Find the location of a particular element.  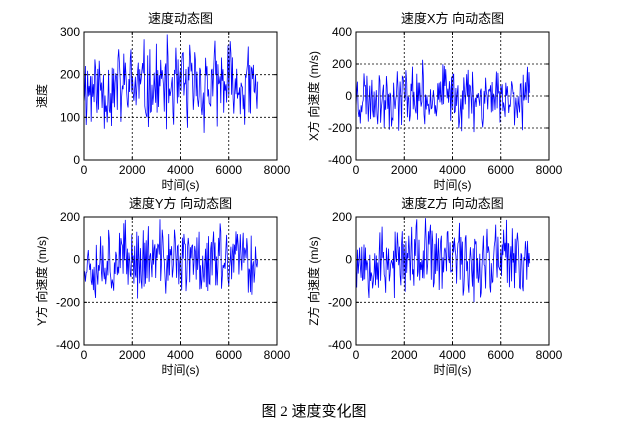

y-axis-label: X方 向速度 (m/s) is located at coordinates (313, 96).